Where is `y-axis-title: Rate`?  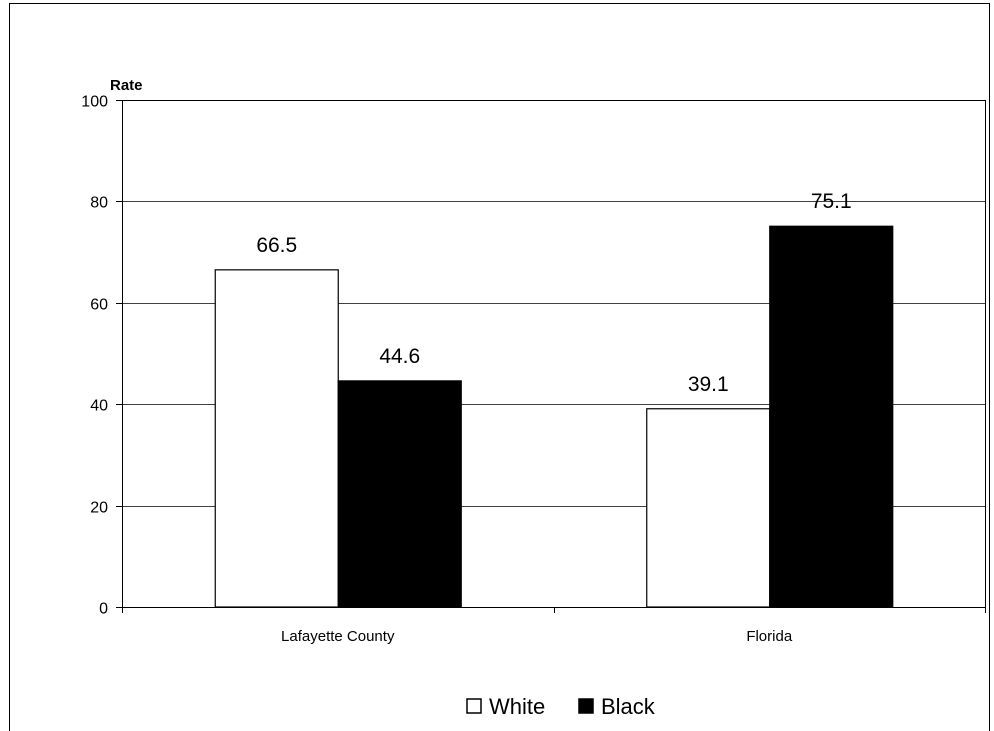 y-axis-title: Rate is located at coordinates (126, 85).